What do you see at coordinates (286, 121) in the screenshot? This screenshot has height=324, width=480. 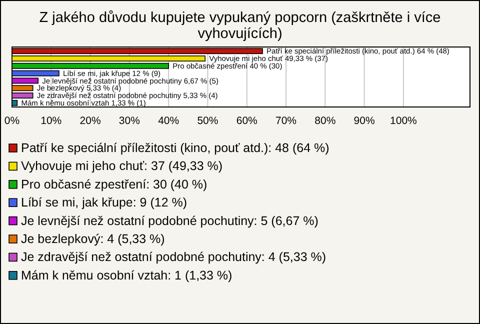 I see `x-tick-label: 70%` at bounding box center [286, 121].